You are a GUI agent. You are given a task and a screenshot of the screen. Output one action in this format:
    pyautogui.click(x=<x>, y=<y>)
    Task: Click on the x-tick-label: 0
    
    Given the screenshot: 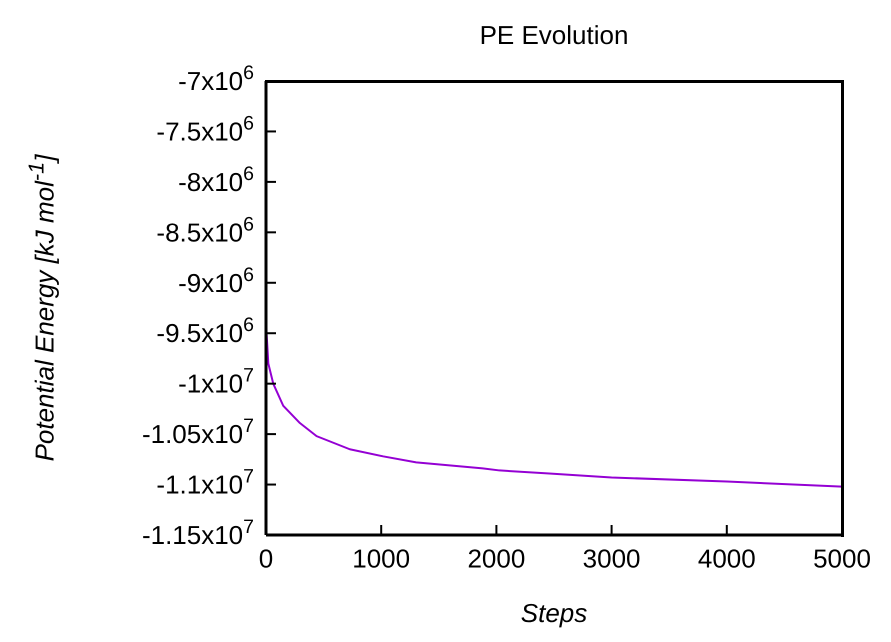 What is the action you would take?
    pyautogui.click(x=266, y=558)
    